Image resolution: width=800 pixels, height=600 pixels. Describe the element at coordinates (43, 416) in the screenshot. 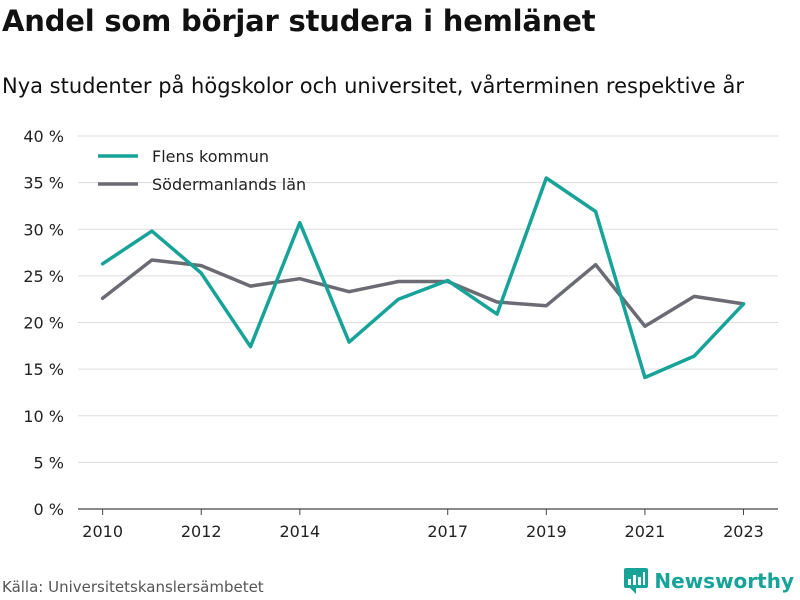

I see `y-tick-label: 10 %` at that location.